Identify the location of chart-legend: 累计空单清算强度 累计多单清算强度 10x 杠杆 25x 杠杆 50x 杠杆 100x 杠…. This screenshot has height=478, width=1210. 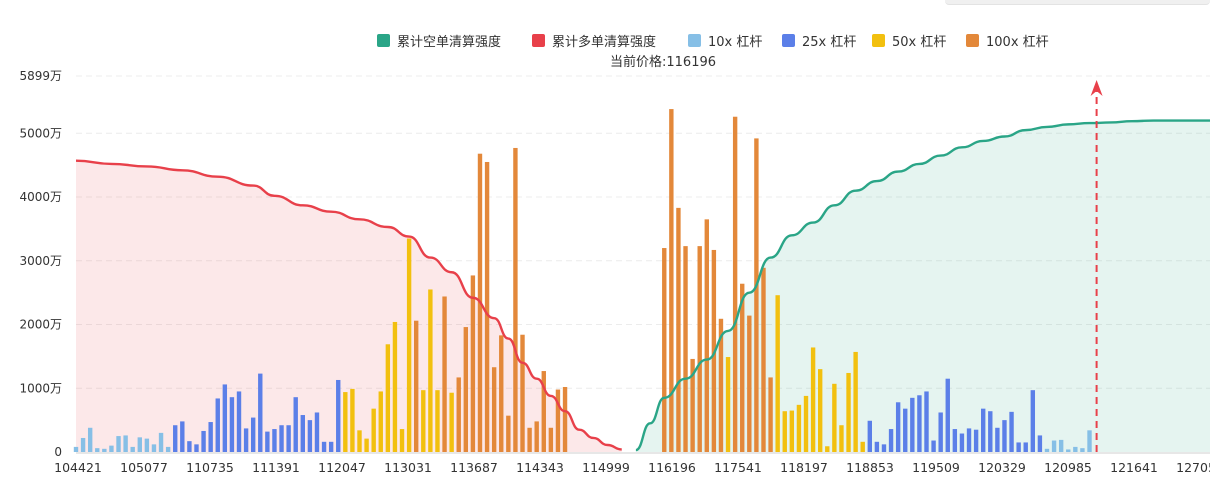
(605, 41).